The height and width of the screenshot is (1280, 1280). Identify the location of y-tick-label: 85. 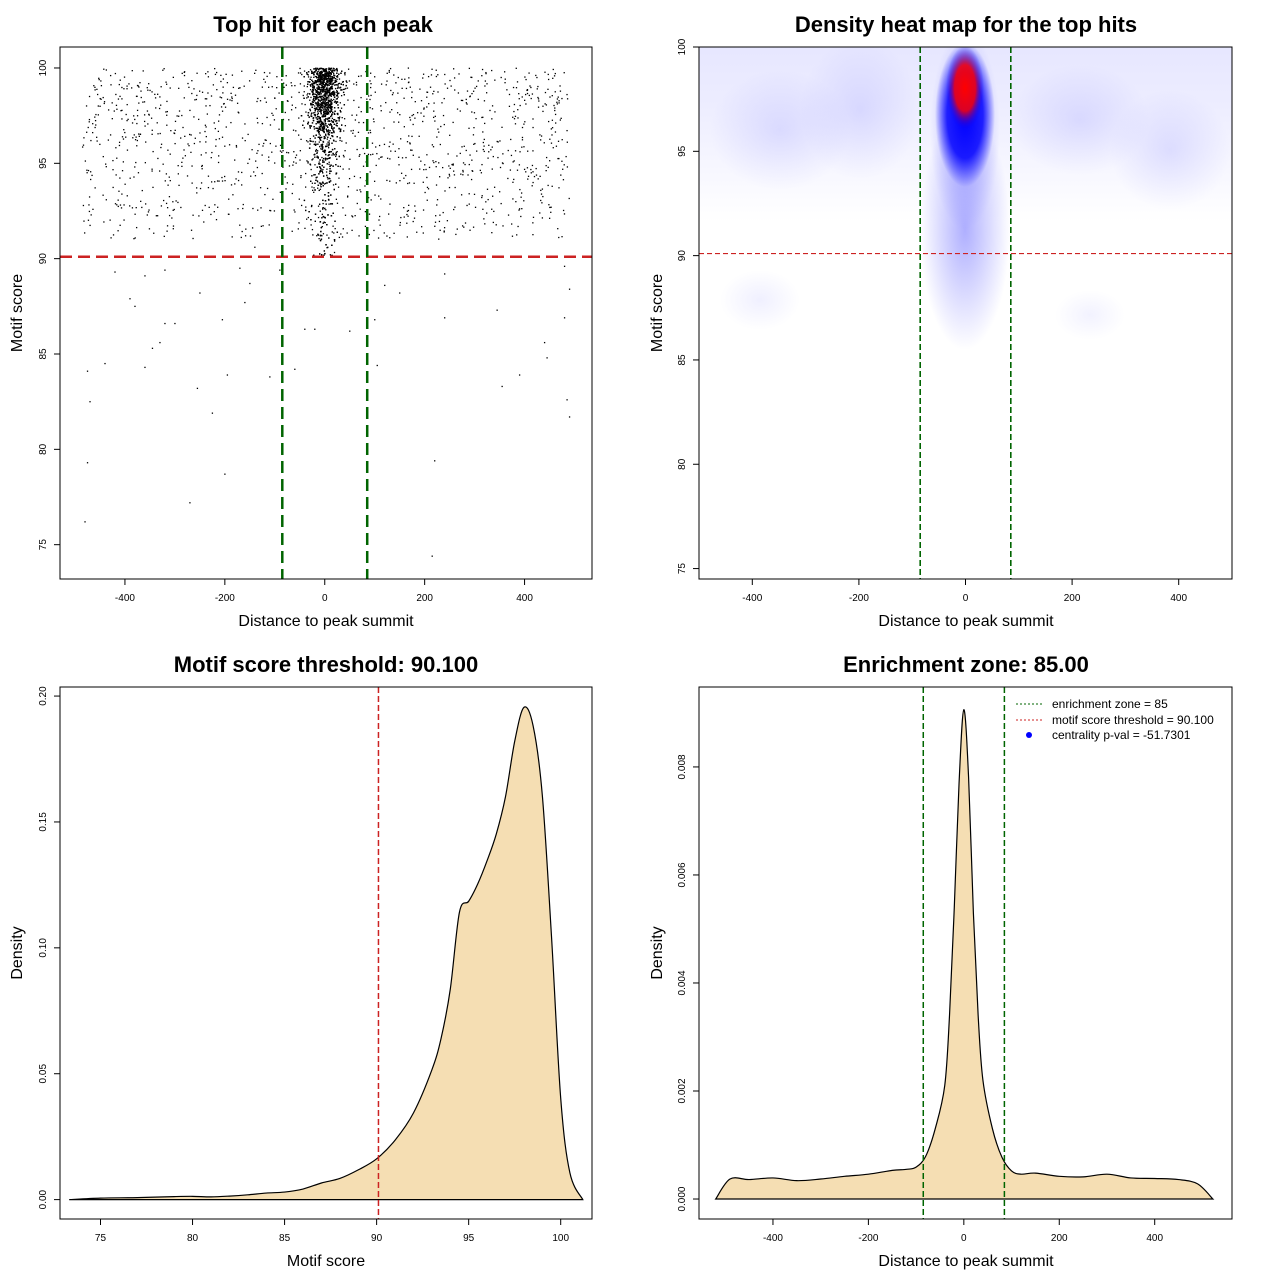
(682, 360).